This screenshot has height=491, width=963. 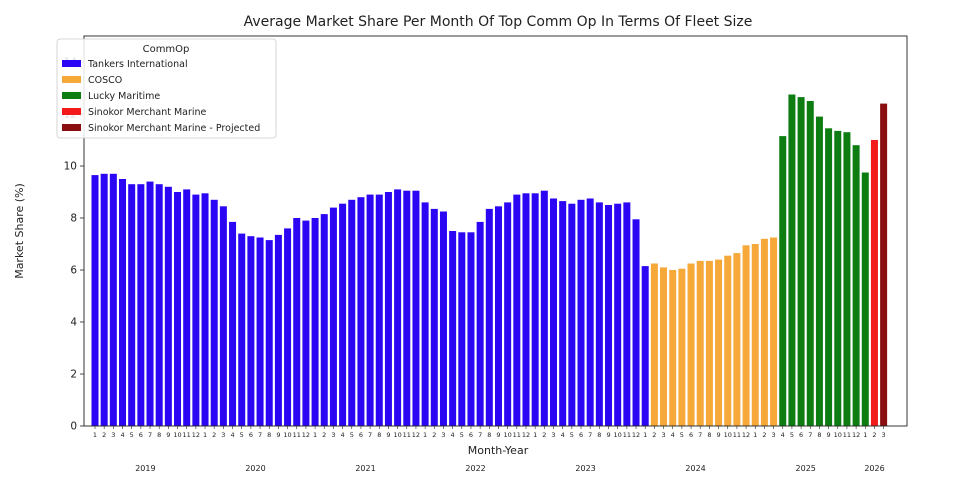 I want to click on x-tick-label-23: 12, so click(x=306, y=435).